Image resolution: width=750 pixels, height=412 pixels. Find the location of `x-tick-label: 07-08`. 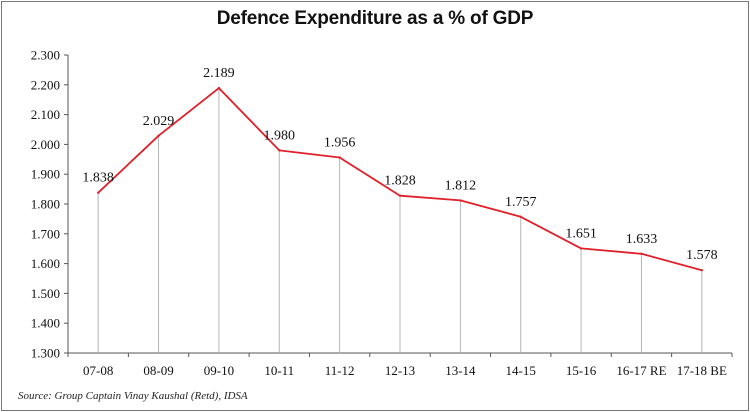

x-tick-label: 07-08 is located at coordinates (98, 370).